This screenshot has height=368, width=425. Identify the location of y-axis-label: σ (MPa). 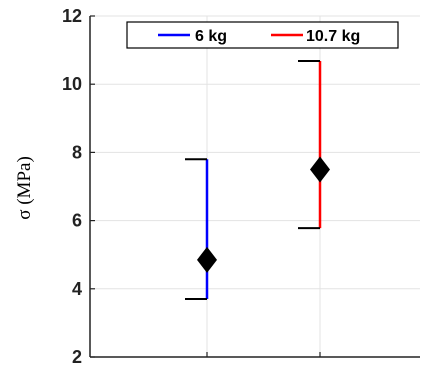
(24, 188).